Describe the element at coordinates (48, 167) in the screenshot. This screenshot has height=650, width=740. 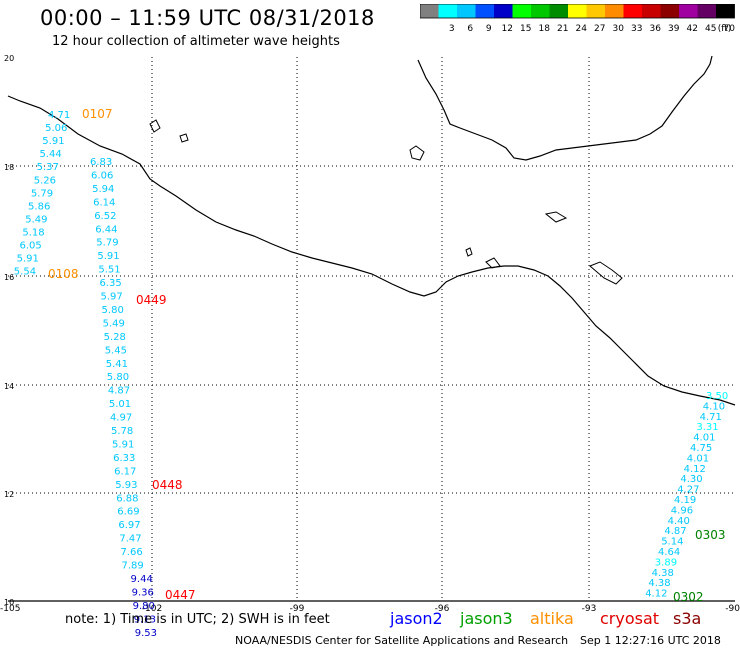
I see `swh-value-label: 5.37` at that location.